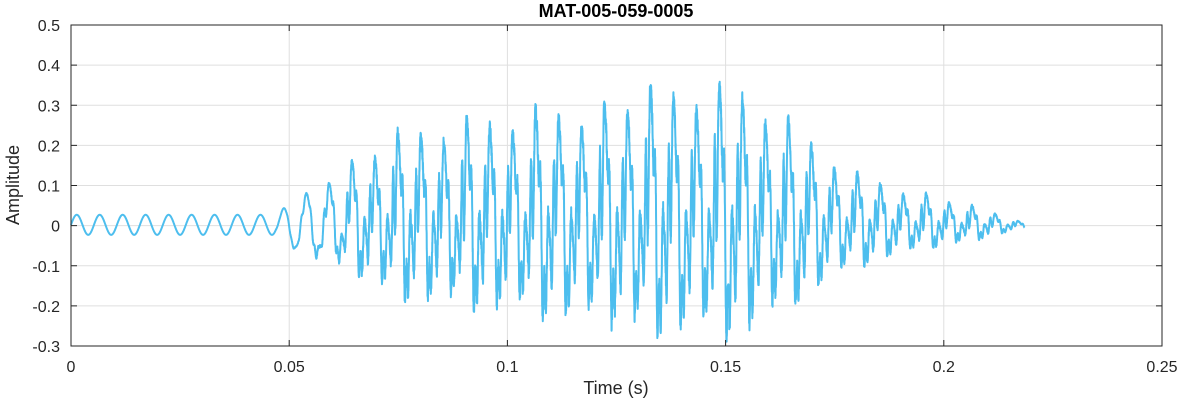 The width and height of the screenshot is (1182, 404). What do you see at coordinates (55, 227) in the screenshot?
I see `y-tick-label: 0` at bounding box center [55, 227].